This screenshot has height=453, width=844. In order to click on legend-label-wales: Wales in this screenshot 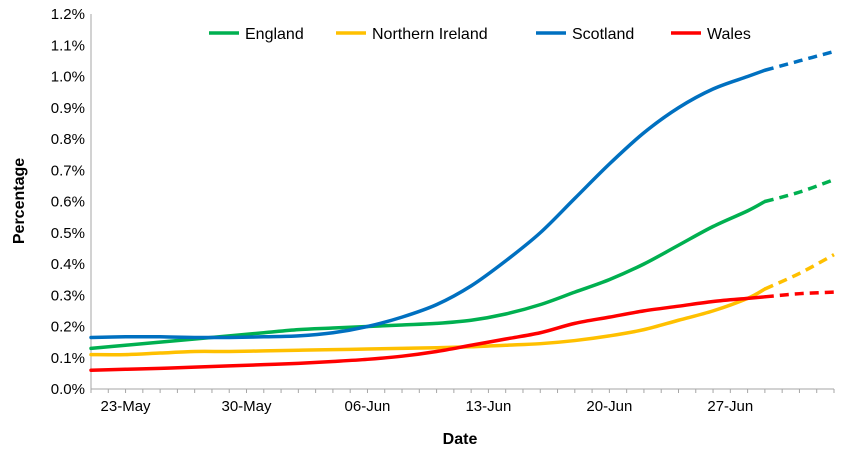, I will do `click(729, 34)`.